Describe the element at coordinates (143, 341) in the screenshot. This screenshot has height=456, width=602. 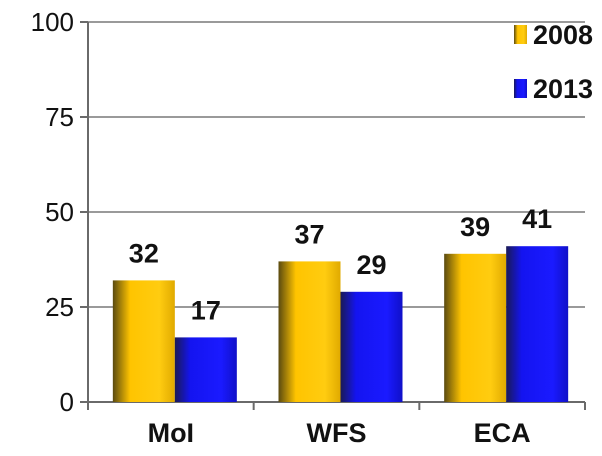
I see `bar-2008-moi` at that location.